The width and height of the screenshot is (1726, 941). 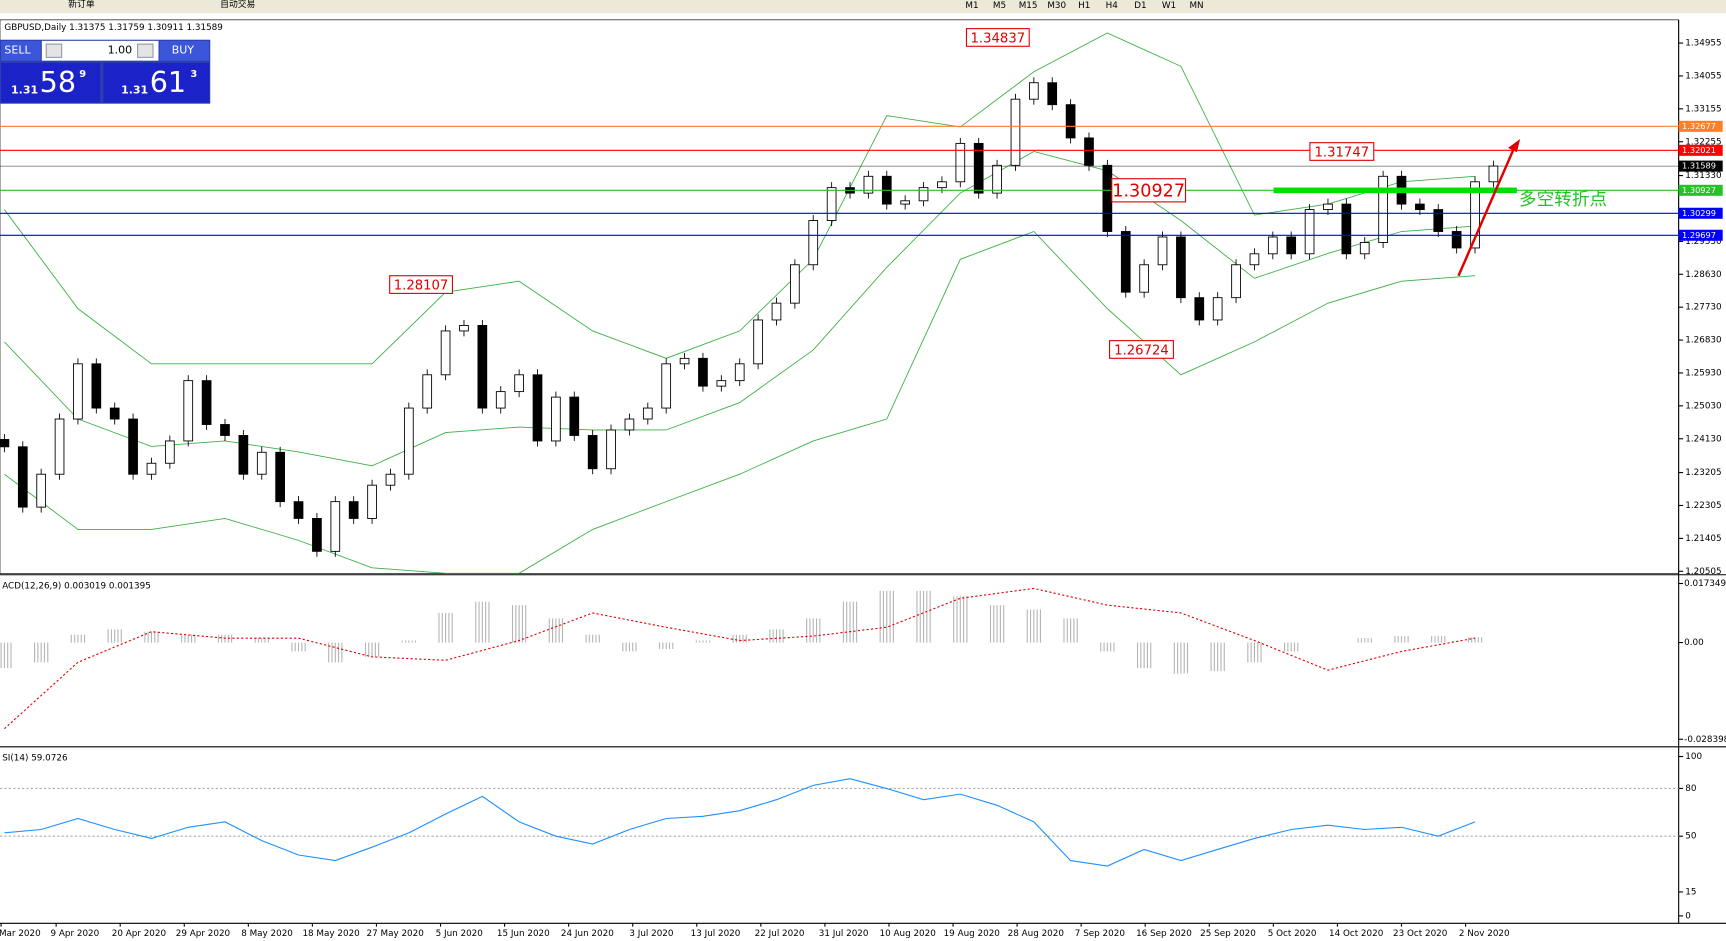 What do you see at coordinates (267, 934) in the screenshot?
I see `x-tick-label: 8 May 2020` at bounding box center [267, 934].